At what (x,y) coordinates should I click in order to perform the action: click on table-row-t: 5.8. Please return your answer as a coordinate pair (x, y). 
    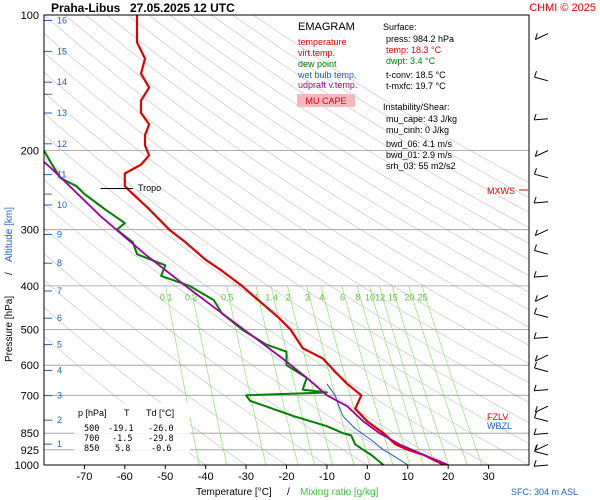
    Looking at the image, I should click on (122, 449).